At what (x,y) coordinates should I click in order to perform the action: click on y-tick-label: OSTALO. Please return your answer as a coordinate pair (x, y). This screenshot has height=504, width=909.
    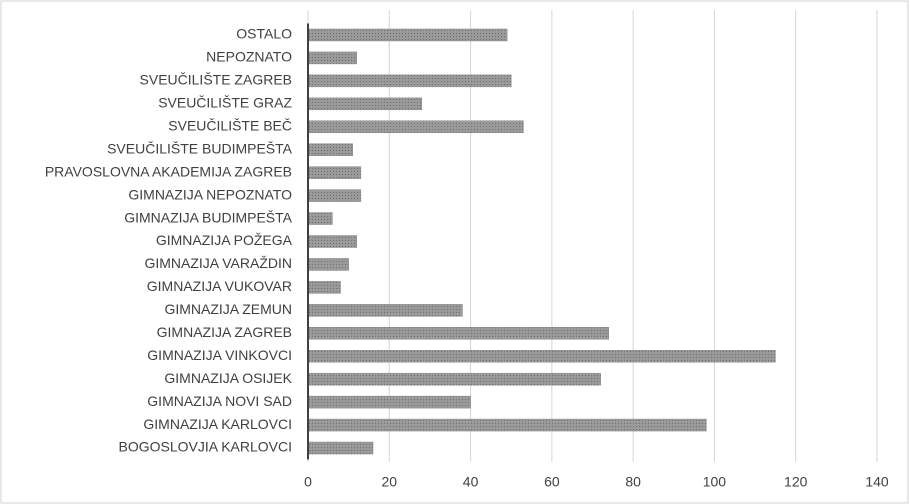
    Looking at the image, I should click on (264, 34).